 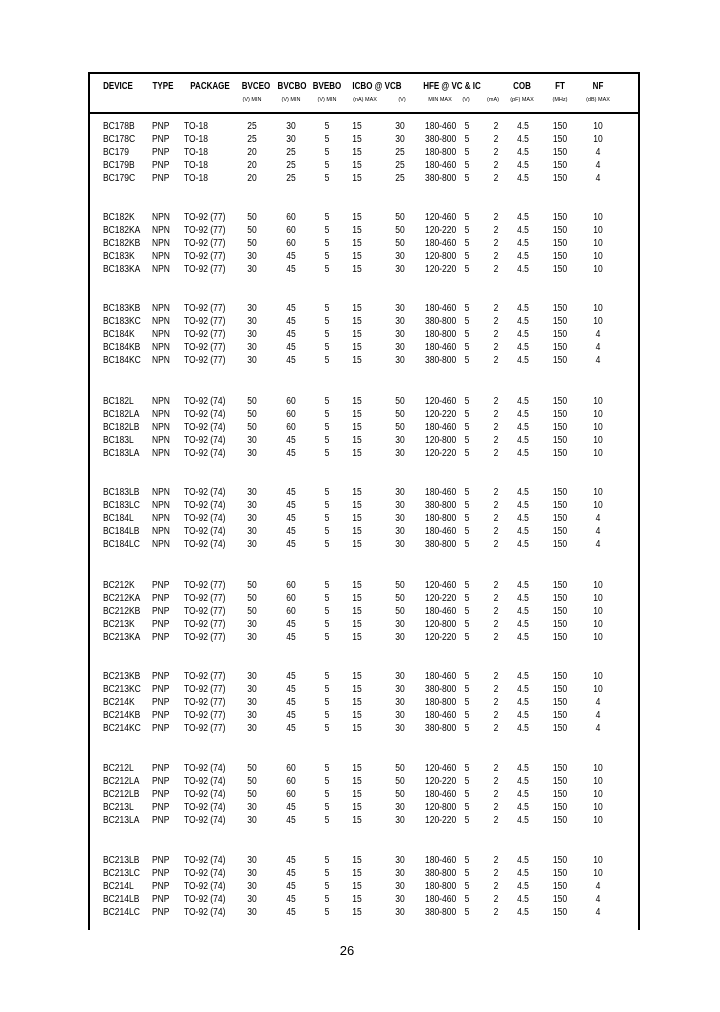 What do you see at coordinates (560, 100) in the screenshot?
I see `column-unit: (MHz)` at bounding box center [560, 100].